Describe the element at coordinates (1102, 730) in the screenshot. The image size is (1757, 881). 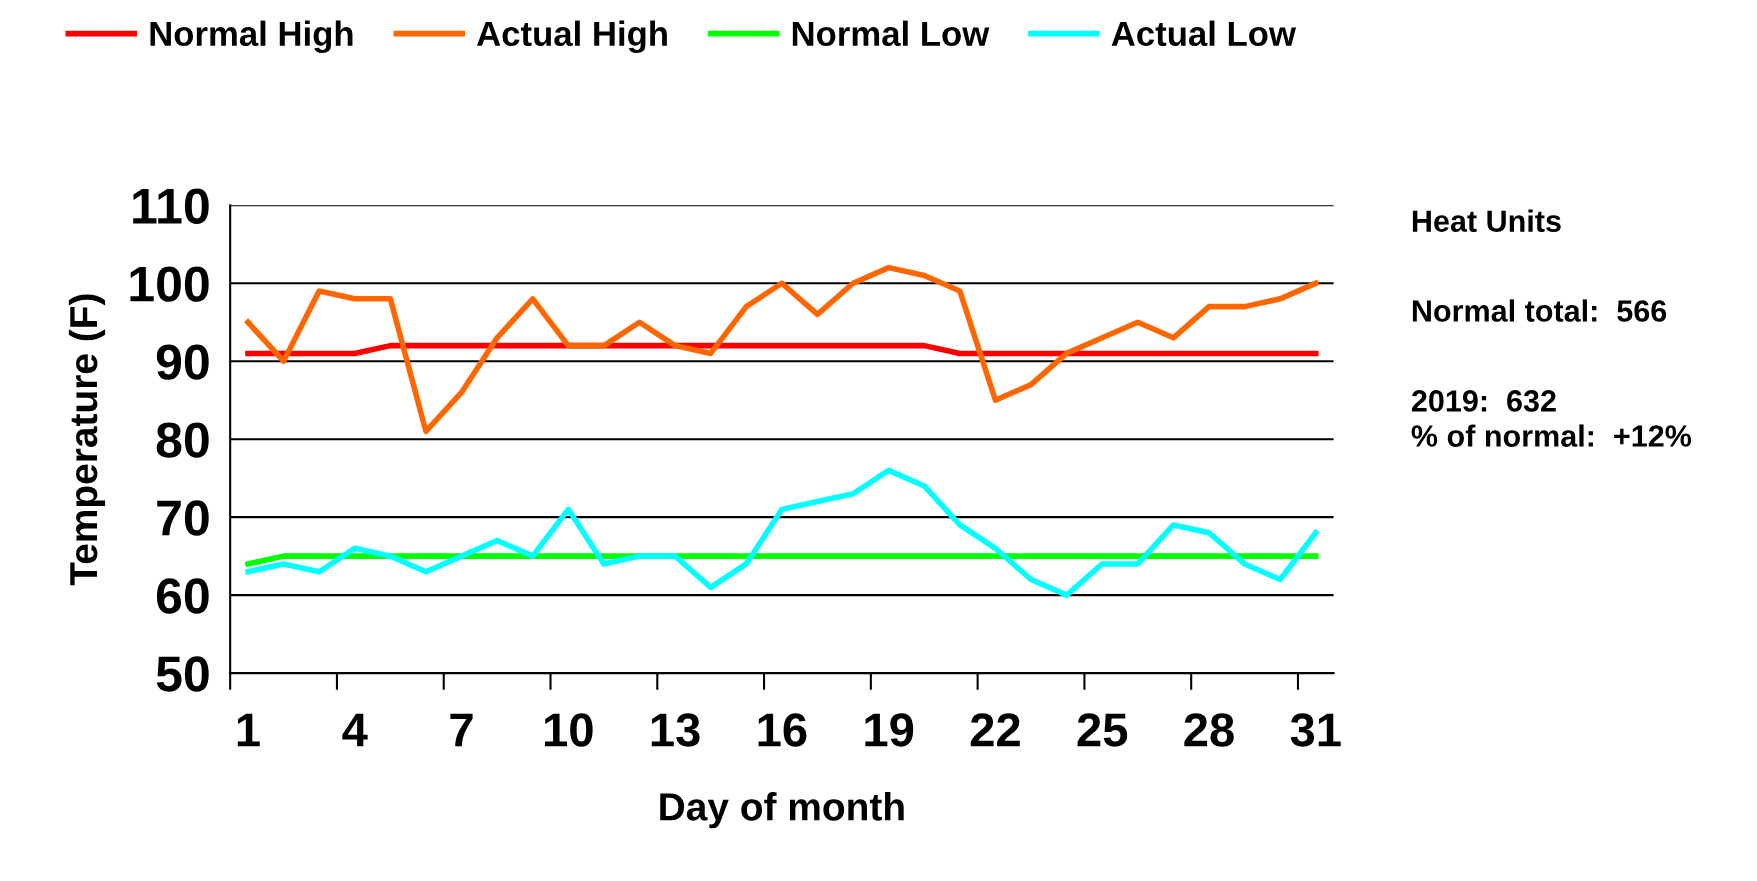
I see `x-tick-label: 25` at that location.